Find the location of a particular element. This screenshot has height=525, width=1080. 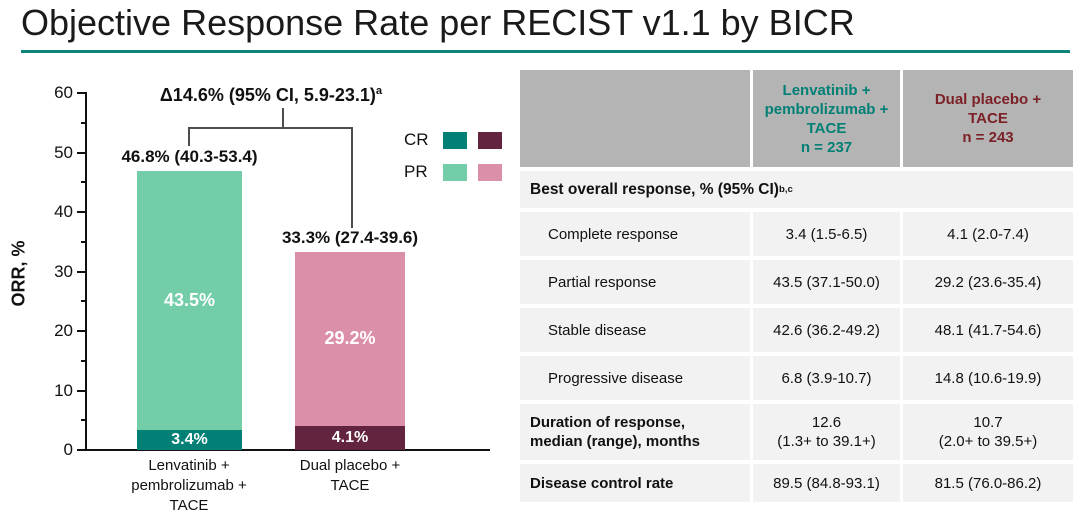

bar-total-label: 33.3% (27.4-39.6) is located at coordinates (350, 237).